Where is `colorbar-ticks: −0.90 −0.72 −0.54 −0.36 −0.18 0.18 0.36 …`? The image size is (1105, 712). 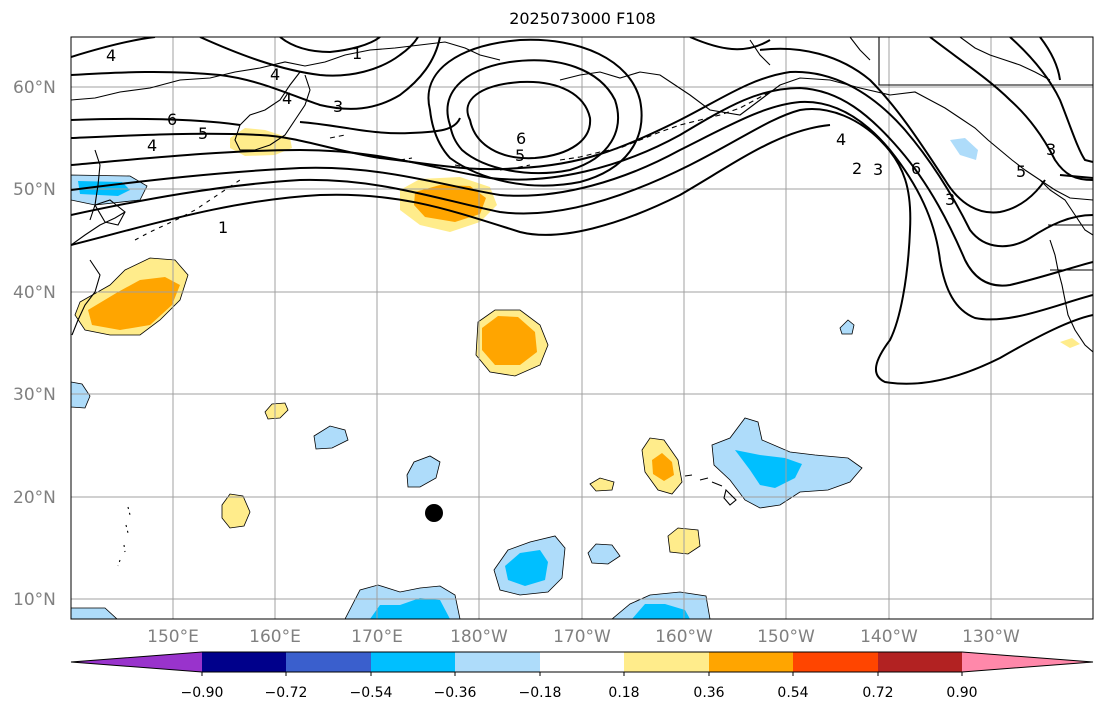
colorbar-ticks: −0.90 −0.72 −0.54 −0.36 −0.18 0.18 0.36 … is located at coordinates (579, 693).